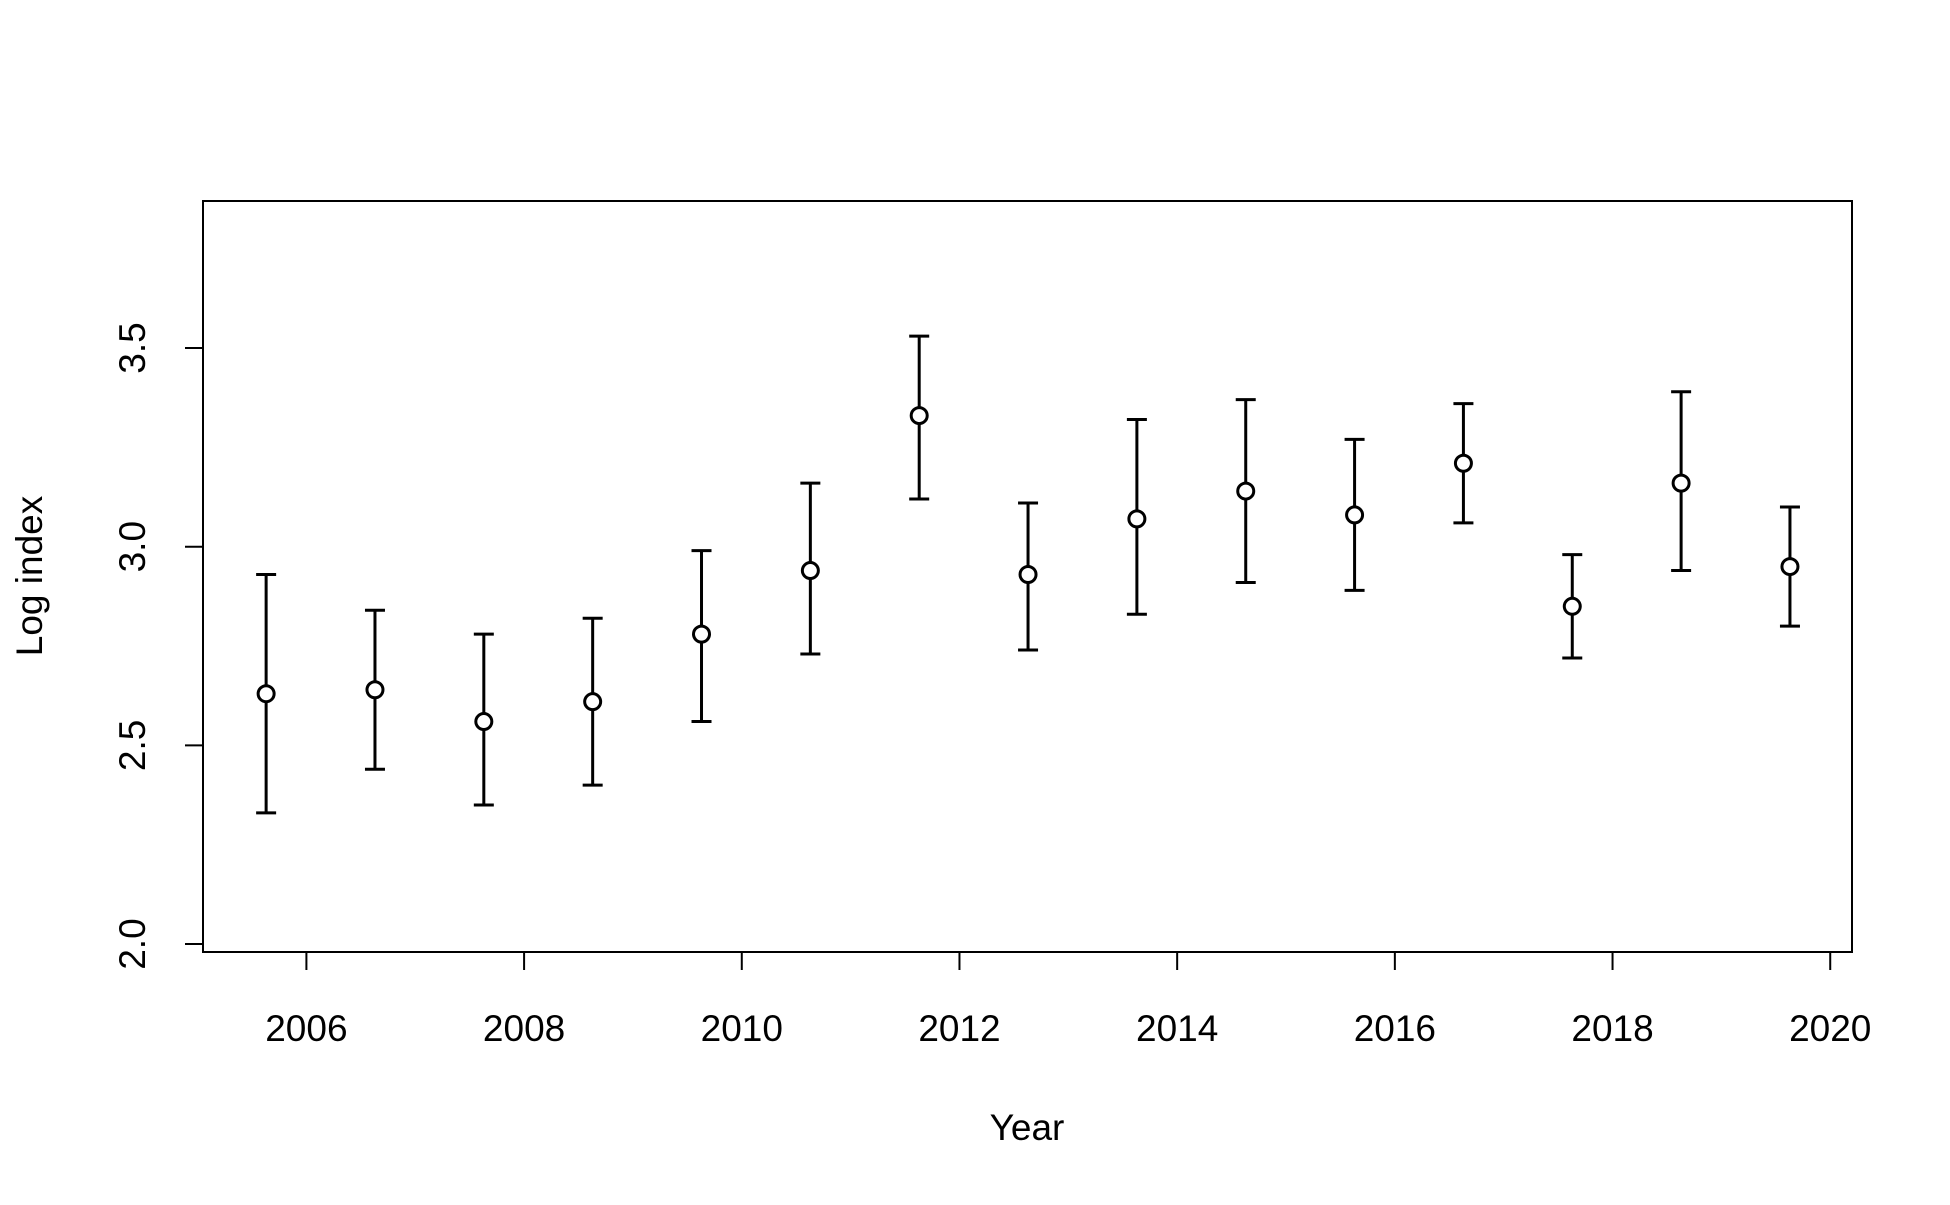 This screenshot has height=1205, width=1950. What do you see at coordinates (1612, 1028) in the screenshot?
I see `x-tick-label: 2018` at bounding box center [1612, 1028].